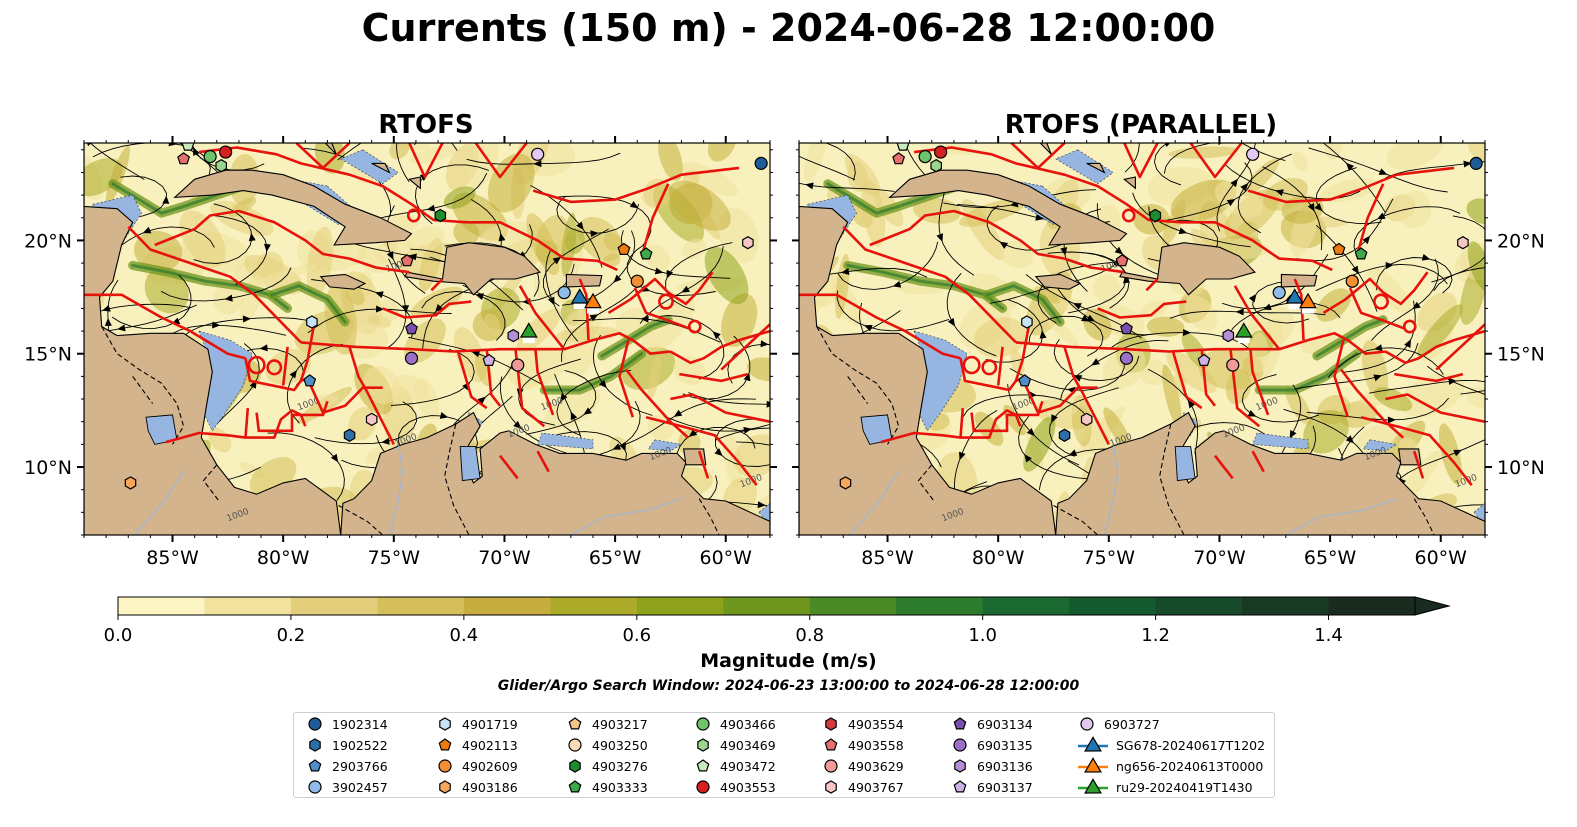 This screenshot has width=1577, height=827. What do you see at coordinates (971, 365) in the screenshot?
I see `eez-boundary-loop` at bounding box center [971, 365].